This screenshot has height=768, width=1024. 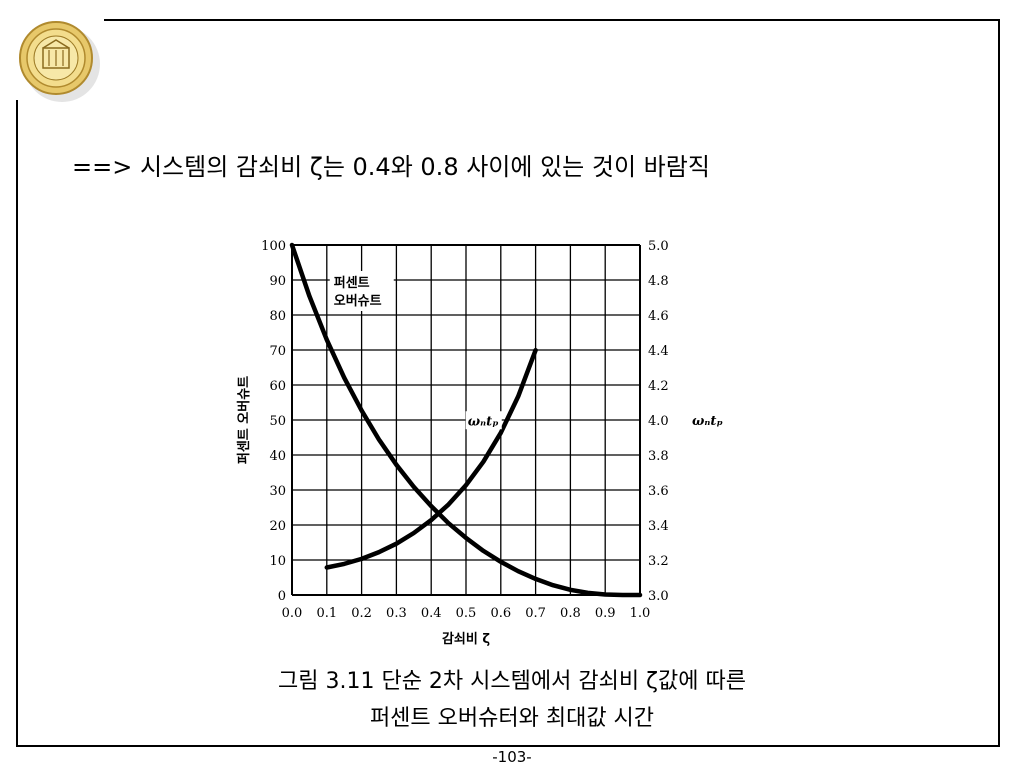 What do you see at coordinates (17, 423) in the screenshot?
I see `frame-left-border` at bounding box center [17, 423].